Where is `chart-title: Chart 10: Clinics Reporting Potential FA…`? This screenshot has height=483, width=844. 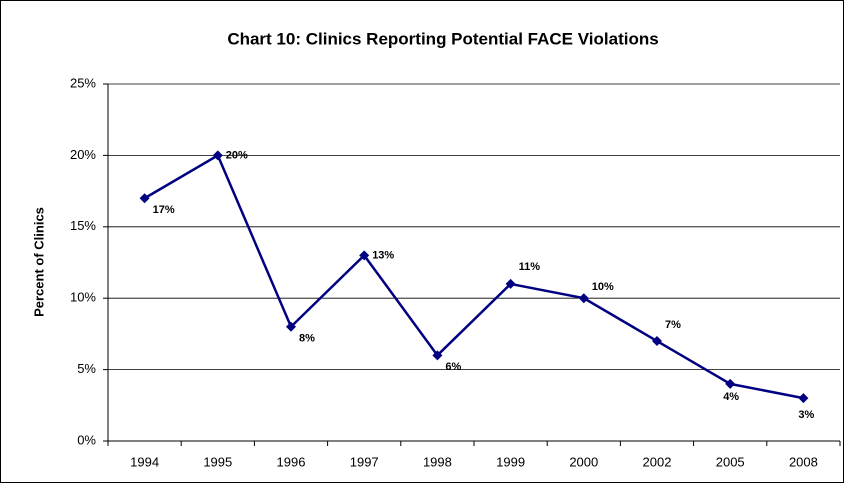 chart-title: Chart 10: Clinics Reporting Potential FA… is located at coordinates (442, 38).